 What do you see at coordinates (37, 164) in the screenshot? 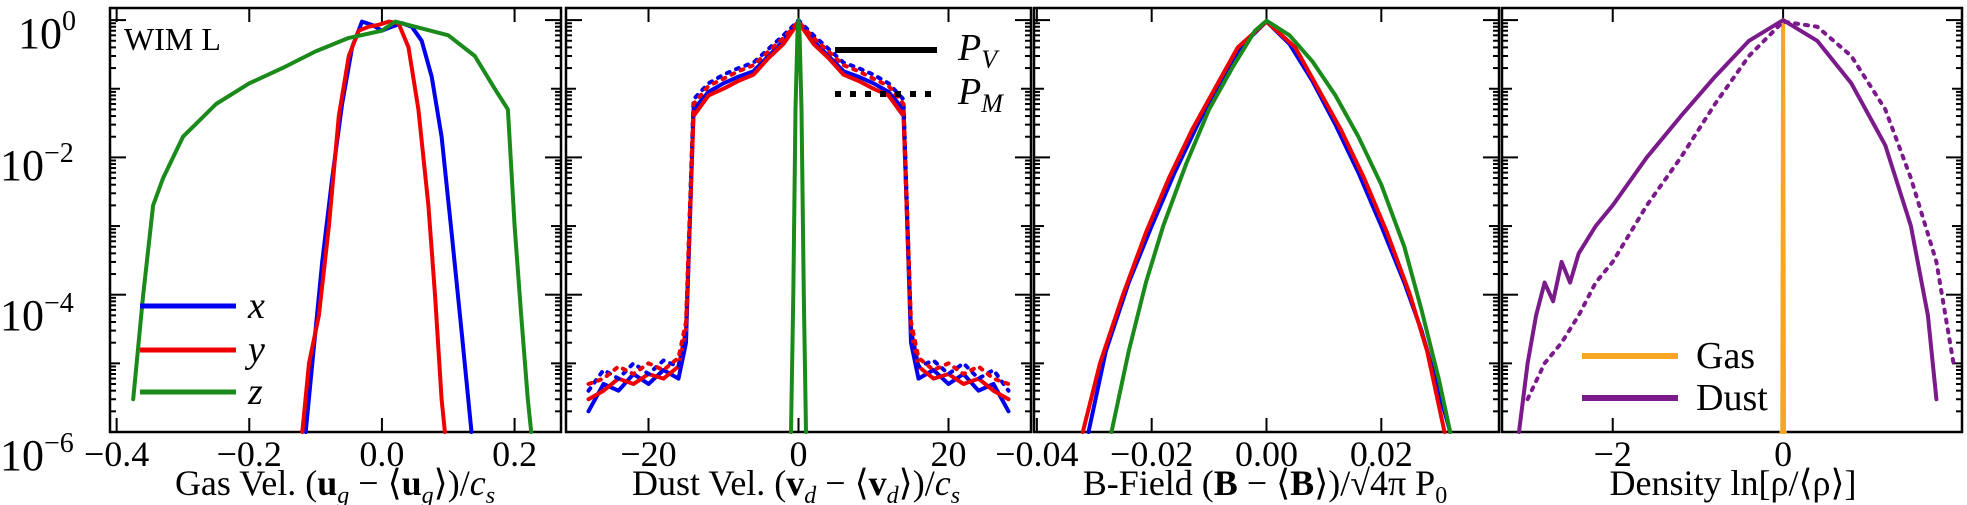
I see `ytick-label-1e-2: 10⁻²` at bounding box center [37, 164].